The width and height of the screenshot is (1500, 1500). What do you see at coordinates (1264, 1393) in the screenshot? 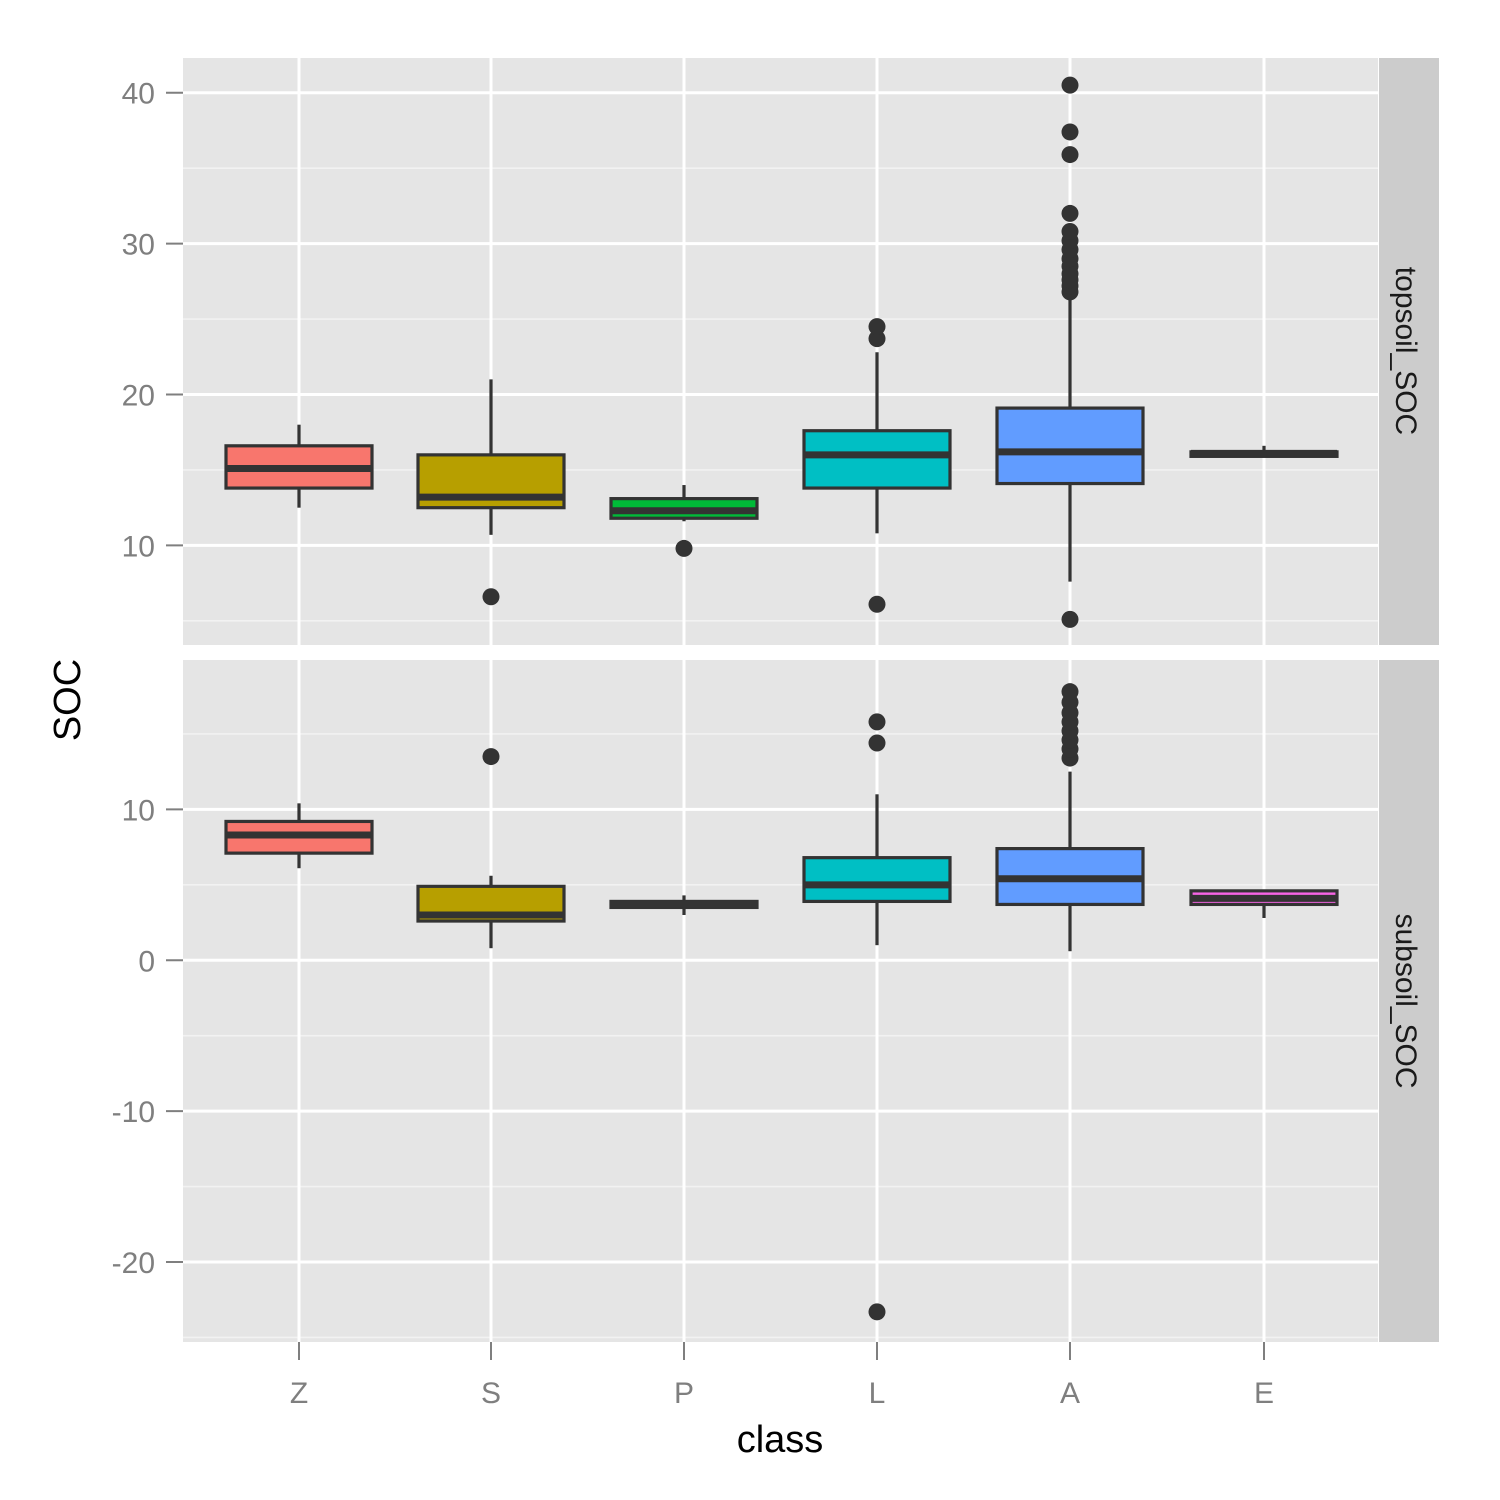
I see `x-tick-label: E` at bounding box center [1264, 1393].